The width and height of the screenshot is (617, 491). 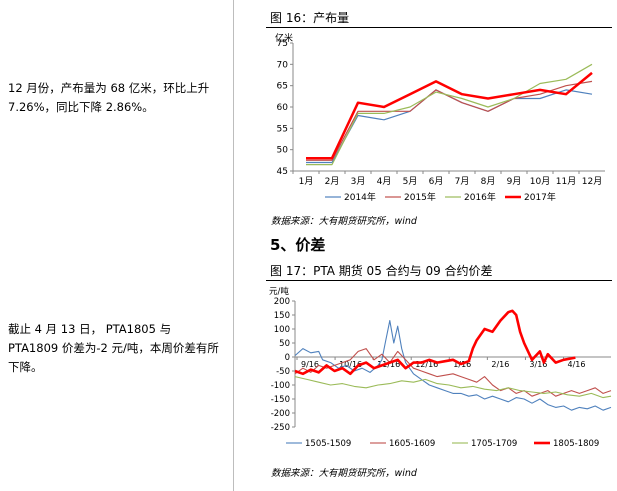 I want to click on y-tick-label: 100, so click(x=282, y=330).